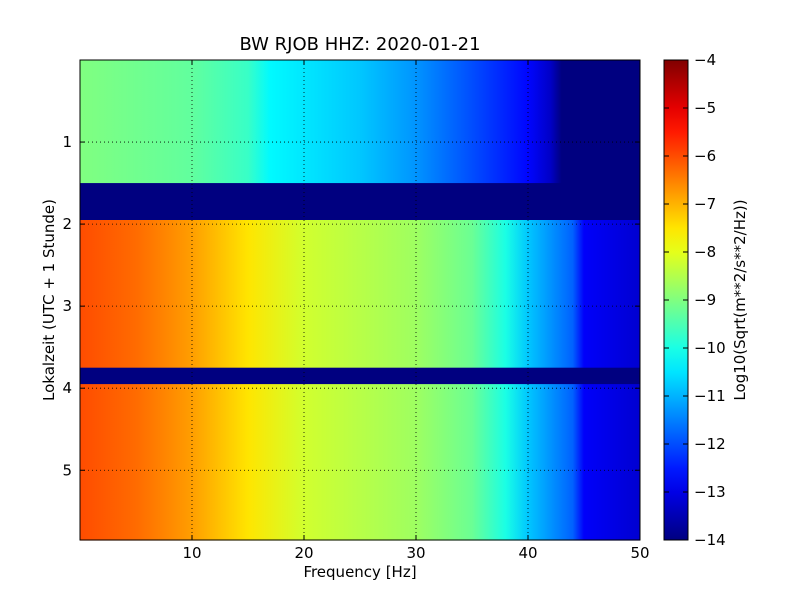 Image resolution: width=800 pixels, height=600 pixels. What do you see at coordinates (67, 224) in the screenshot?
I see `y-tick-label: 2` at bounding box center [67, 224].